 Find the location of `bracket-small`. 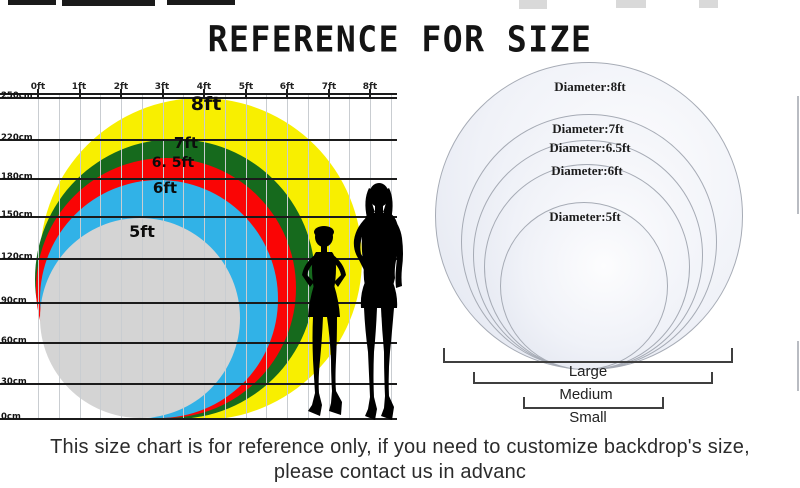

bracket-small is located at coordinates (593, 403).